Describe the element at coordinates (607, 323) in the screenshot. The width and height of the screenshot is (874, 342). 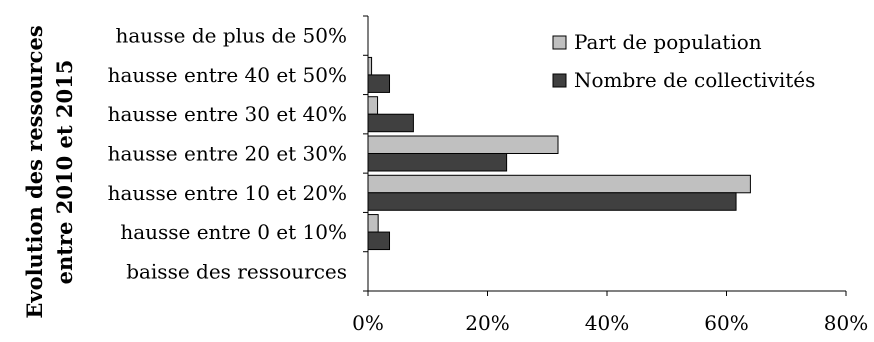
I see `x-tick-label: 40%` at that location.